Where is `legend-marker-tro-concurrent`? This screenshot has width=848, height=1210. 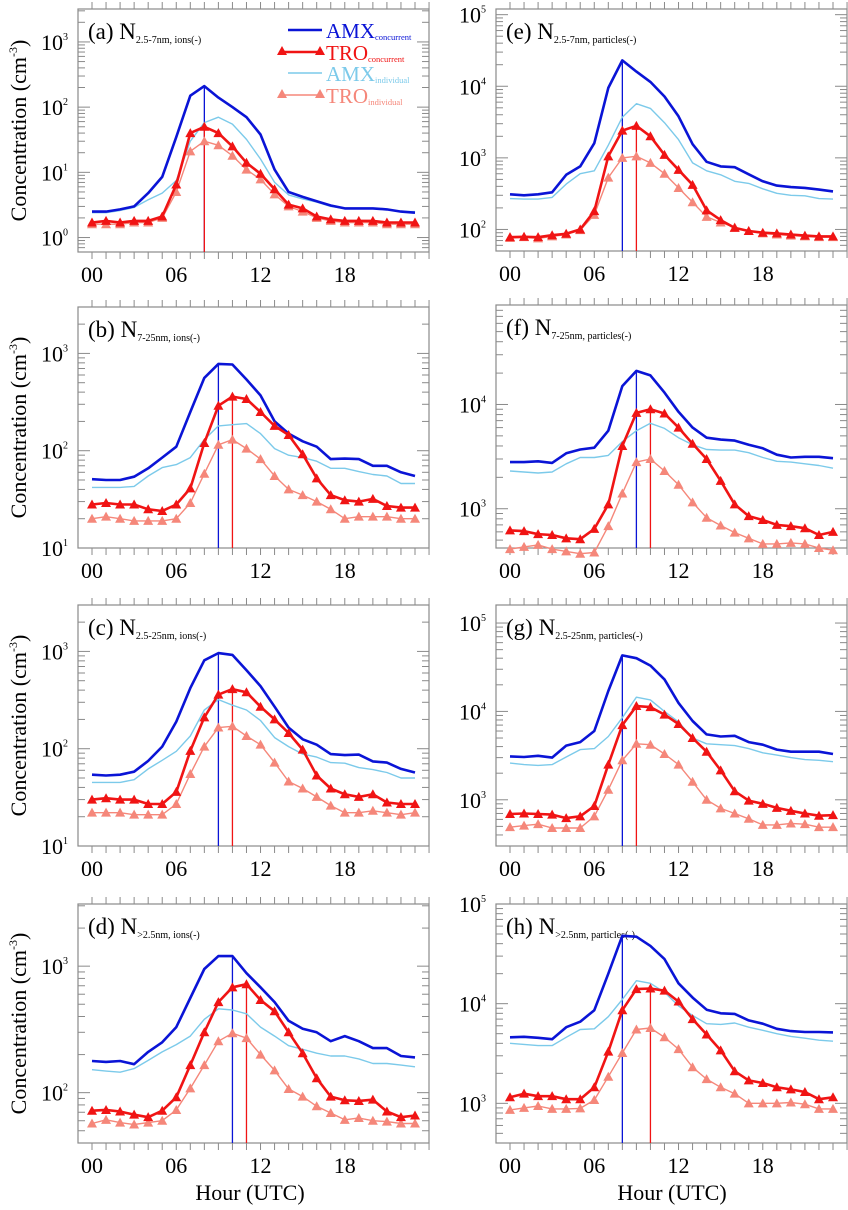
legend-marker-tro-concurrent is located at coordinates (320, 50).